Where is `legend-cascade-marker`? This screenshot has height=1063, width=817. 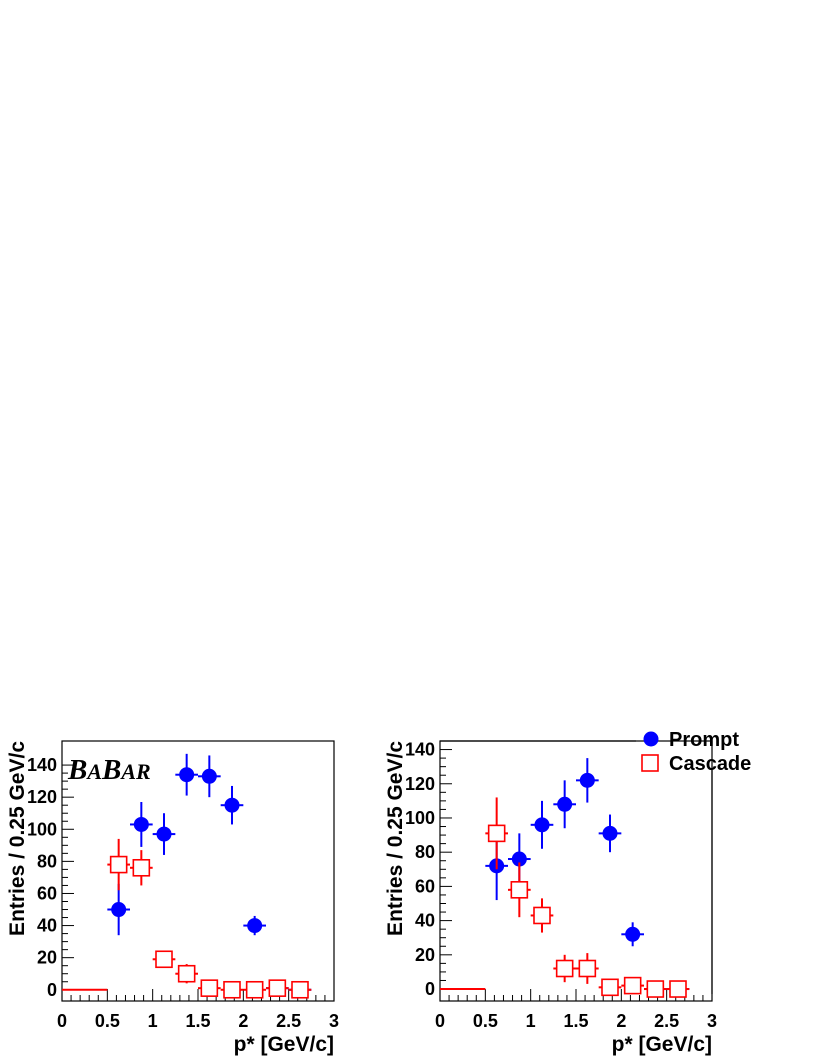
legend-cascade-marker is located at coordinates (650, 763).